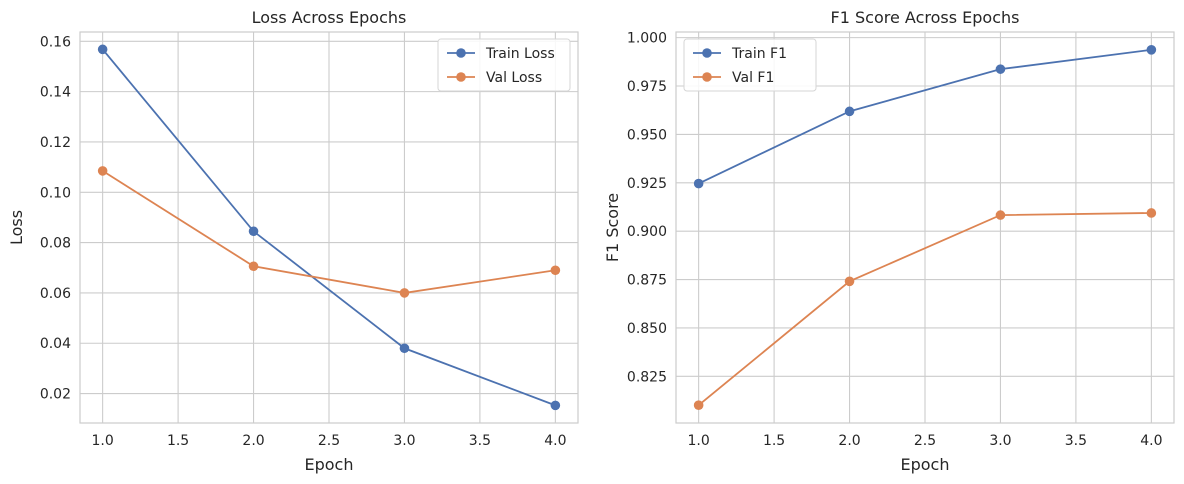 Image resolution: width=1184 pixels, height=484 pixels. Describe the element at coordinates (647, 281) in the screenshot. I see `y-tick-label: 0.875` at that location.